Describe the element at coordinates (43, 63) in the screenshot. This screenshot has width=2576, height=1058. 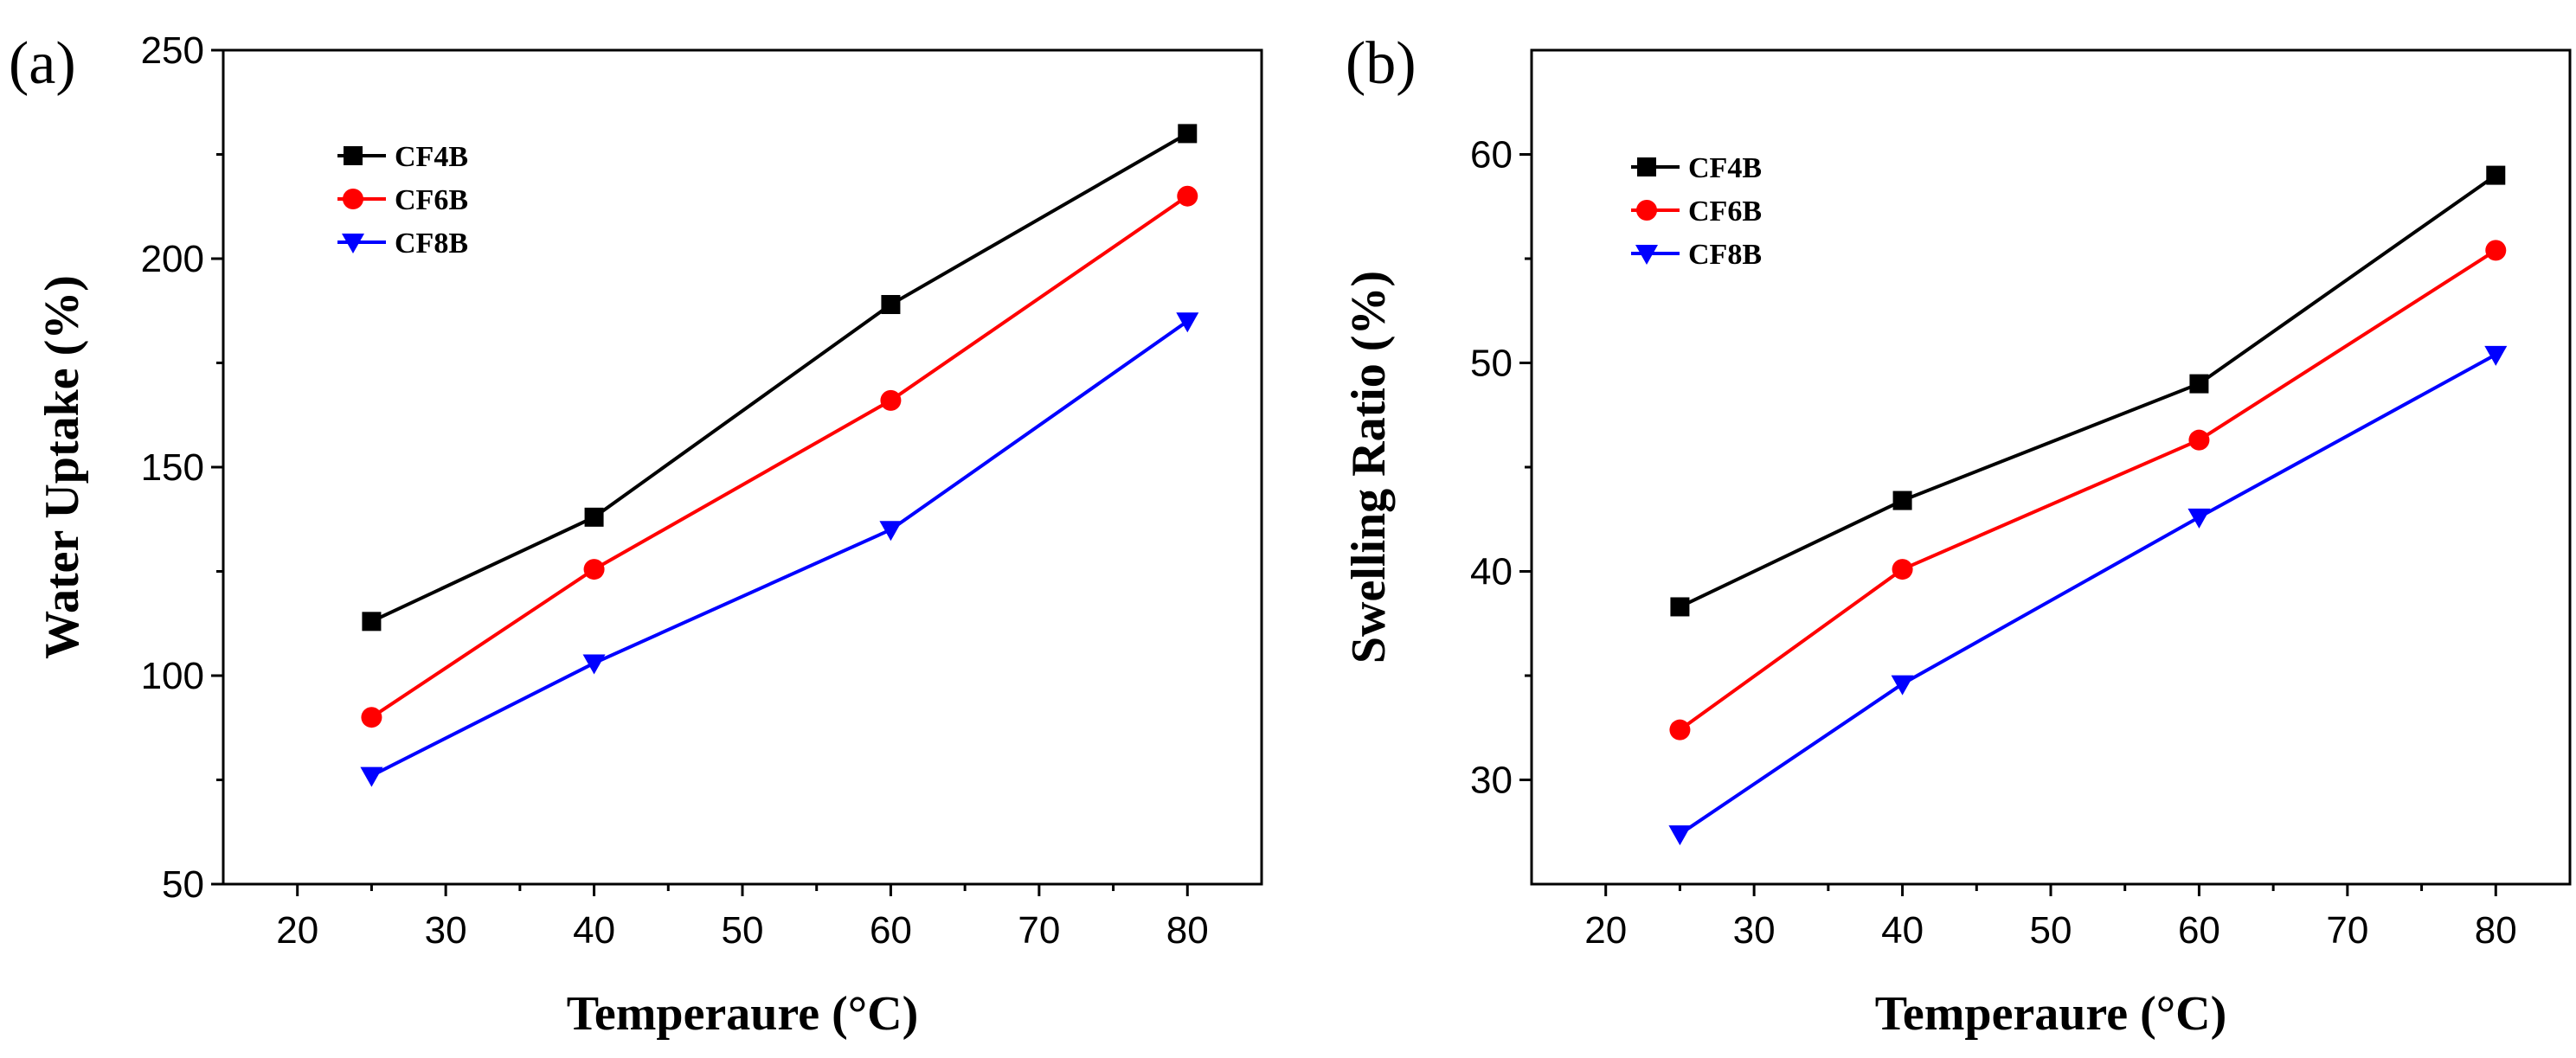
I see `panel-label: (a)` at that location.